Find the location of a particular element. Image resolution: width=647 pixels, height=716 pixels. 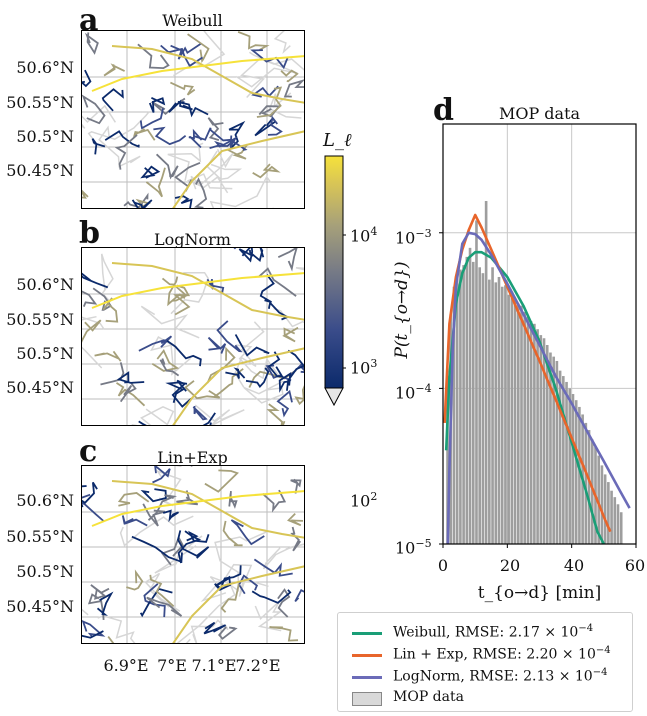

road-network-map-b is located at coordinates (193, 336).